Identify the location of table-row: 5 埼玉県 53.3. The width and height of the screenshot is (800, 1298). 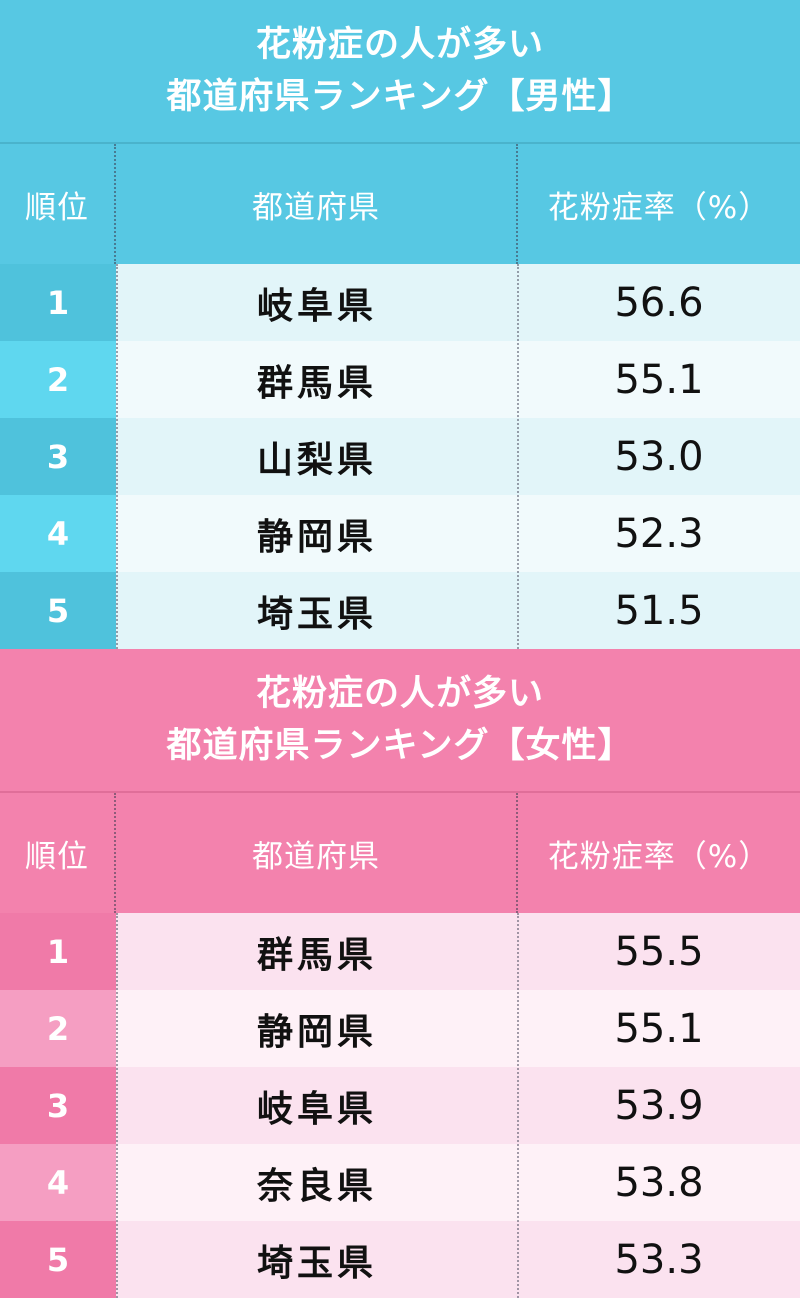
(400, 1259).